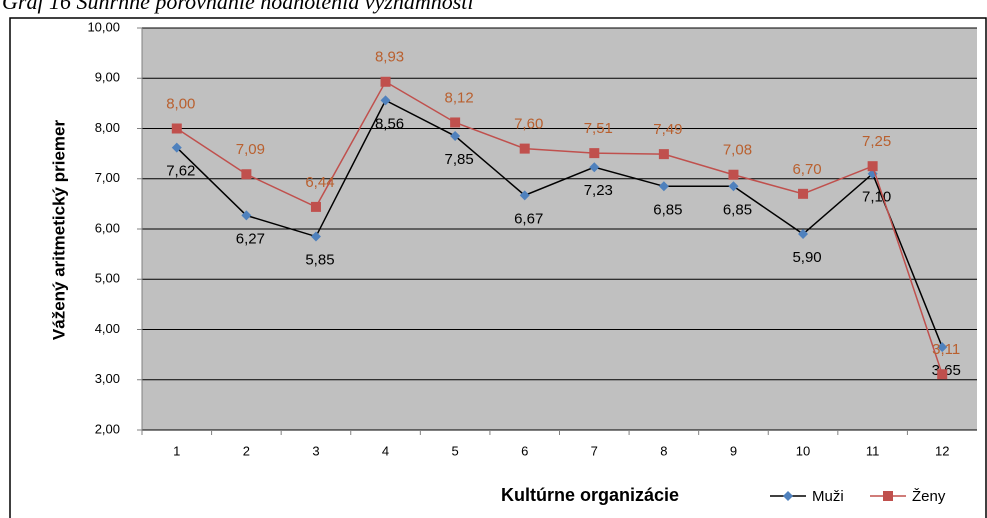 Image resolution: width=987 pixels, height=518 pixels. I want to click on x-tick-label: 1, so click(176, 450).